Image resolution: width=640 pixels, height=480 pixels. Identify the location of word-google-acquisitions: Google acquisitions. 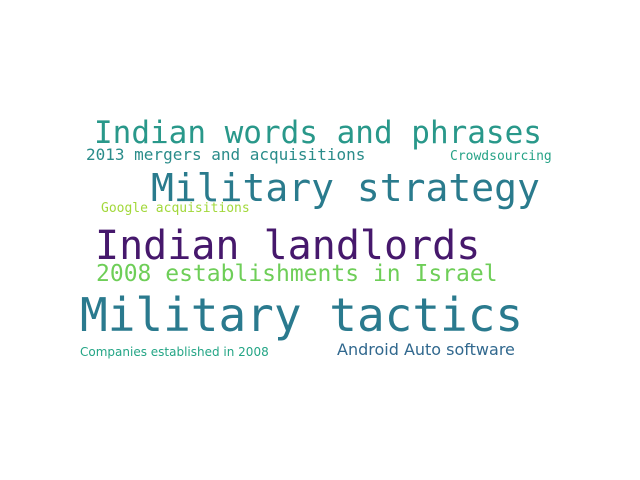
(175, 208).